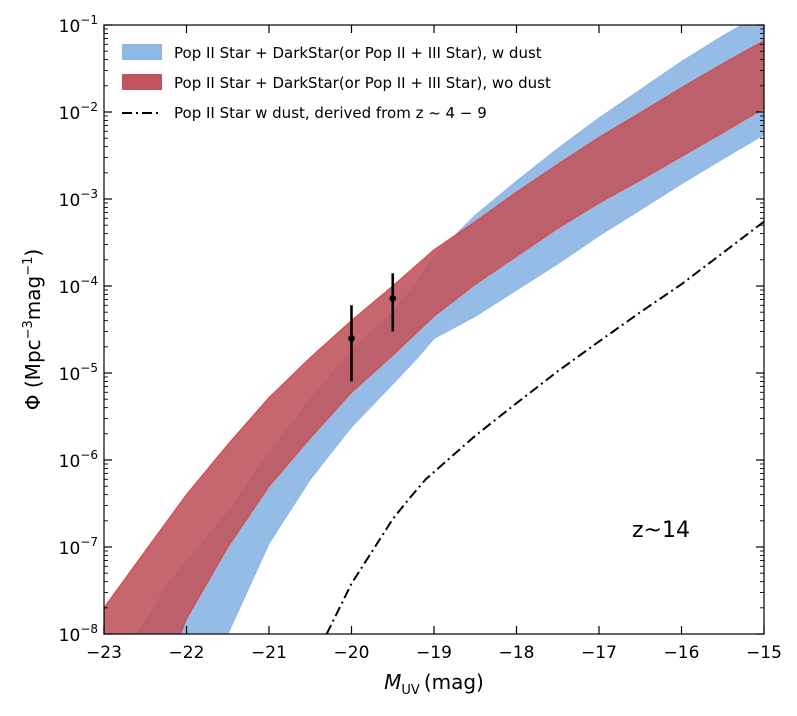  I want to click on y-tick-label: 10⁻⁸, so click(78, 634).